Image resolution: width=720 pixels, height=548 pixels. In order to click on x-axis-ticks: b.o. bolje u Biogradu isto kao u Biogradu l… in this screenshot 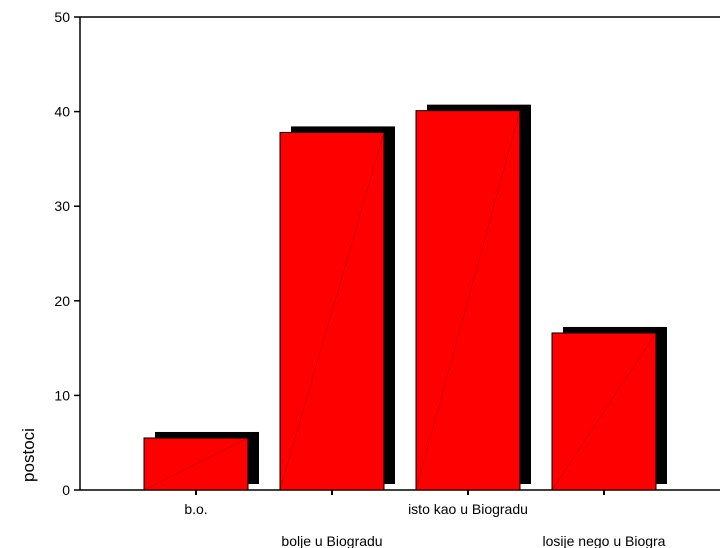, I will do `click(425, 519)`.